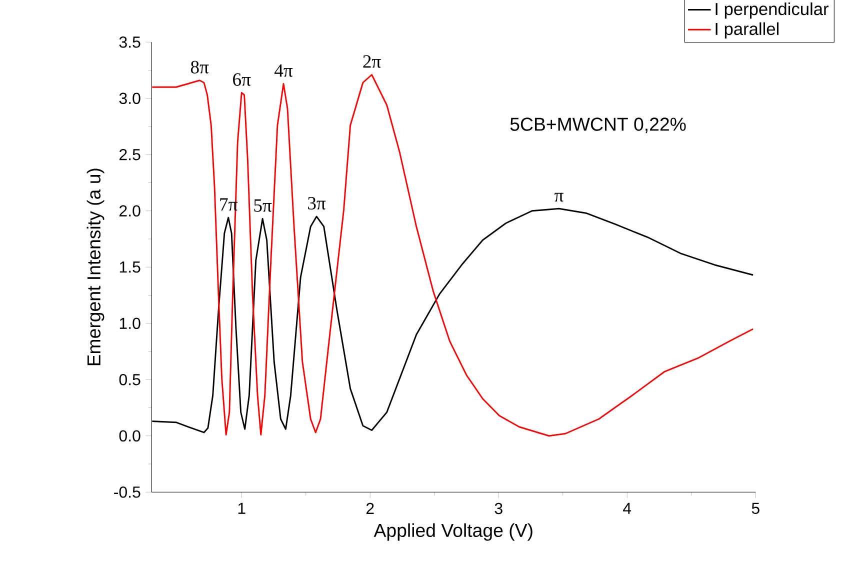 The width and height of the screenshot is (845, 581). I want to click on x-tick-label: 1, so click(242, 508).